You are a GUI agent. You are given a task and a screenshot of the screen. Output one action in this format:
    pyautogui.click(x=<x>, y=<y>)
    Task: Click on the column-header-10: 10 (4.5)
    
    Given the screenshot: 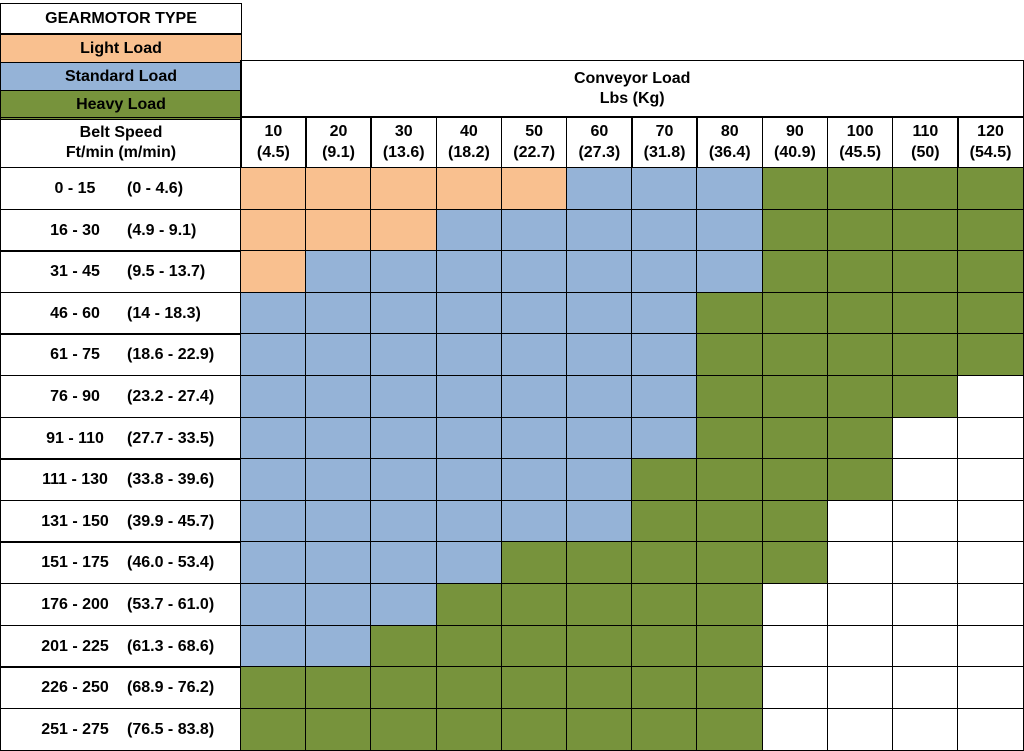 What is the action you would take?
    pyautogui.click(x=273, y=142)
    